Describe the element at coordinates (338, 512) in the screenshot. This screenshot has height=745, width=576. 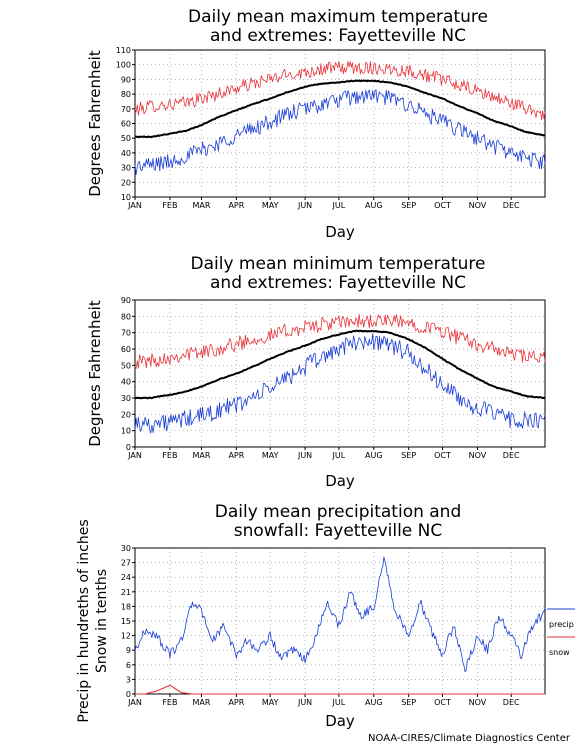
I see `precip-title-line: Daily mean precipitation and` at that location.